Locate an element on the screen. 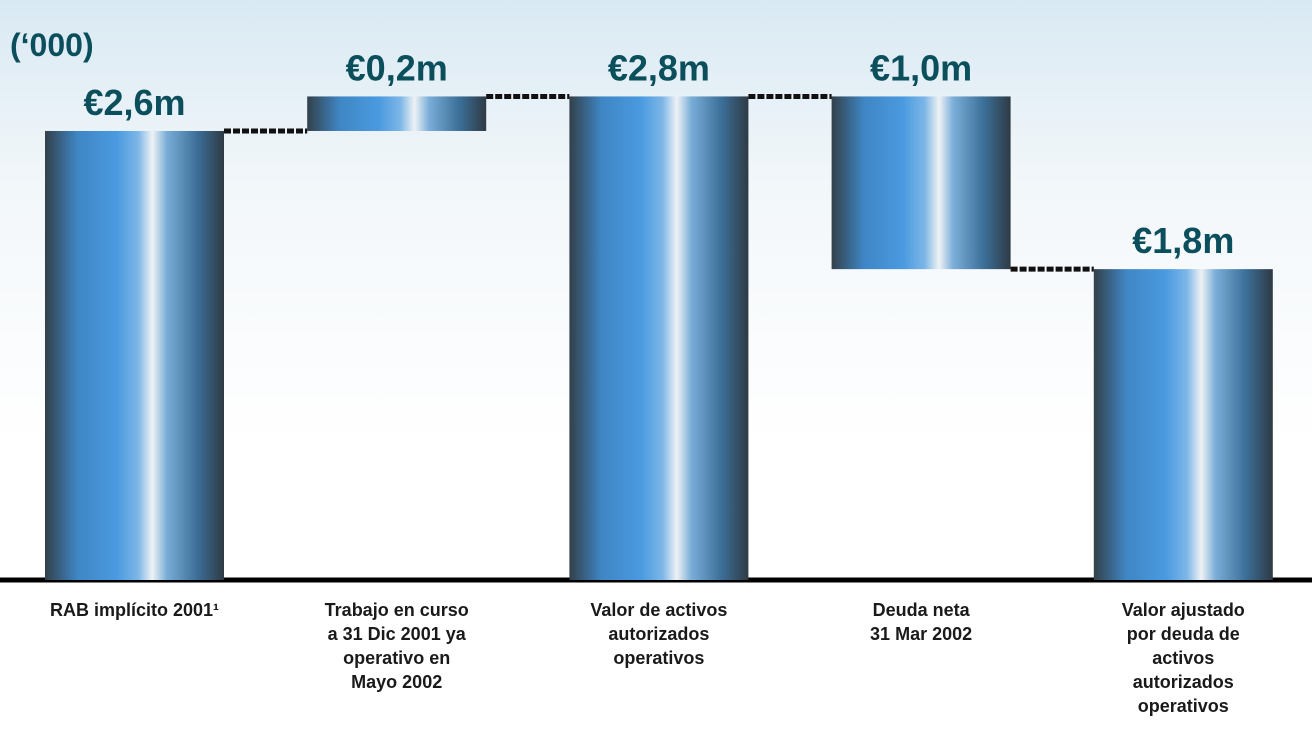 The width and height of the screenshot is (1312, 740). x-tick-label-line: 31 Mar 2002 is located at coordinates (921, 634).